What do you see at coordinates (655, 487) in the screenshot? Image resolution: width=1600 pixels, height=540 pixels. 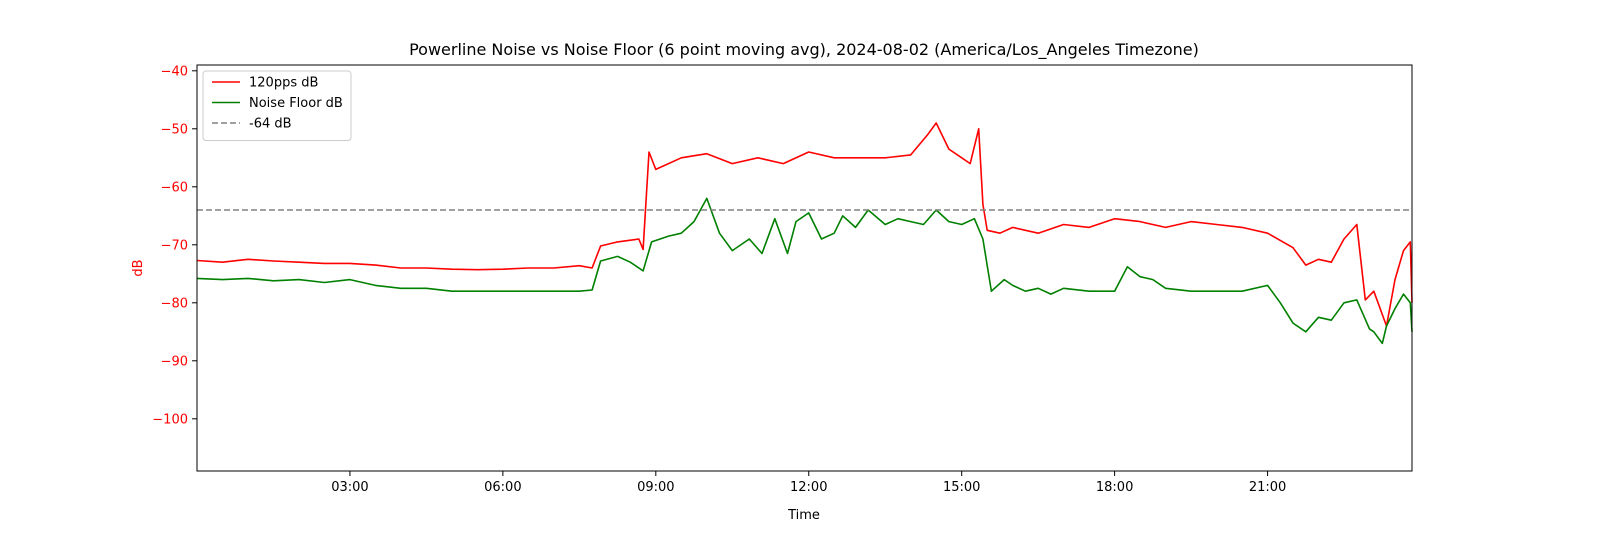 I see `x-tick-label: 09:00` at bounding box center [655, 487].